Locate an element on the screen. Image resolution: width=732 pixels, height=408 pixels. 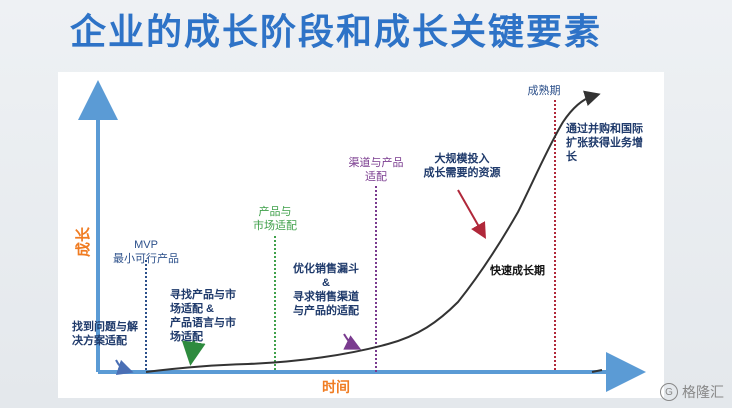
mvp-label-line2: 最小可行产品 is located at coordinates (146, 258).